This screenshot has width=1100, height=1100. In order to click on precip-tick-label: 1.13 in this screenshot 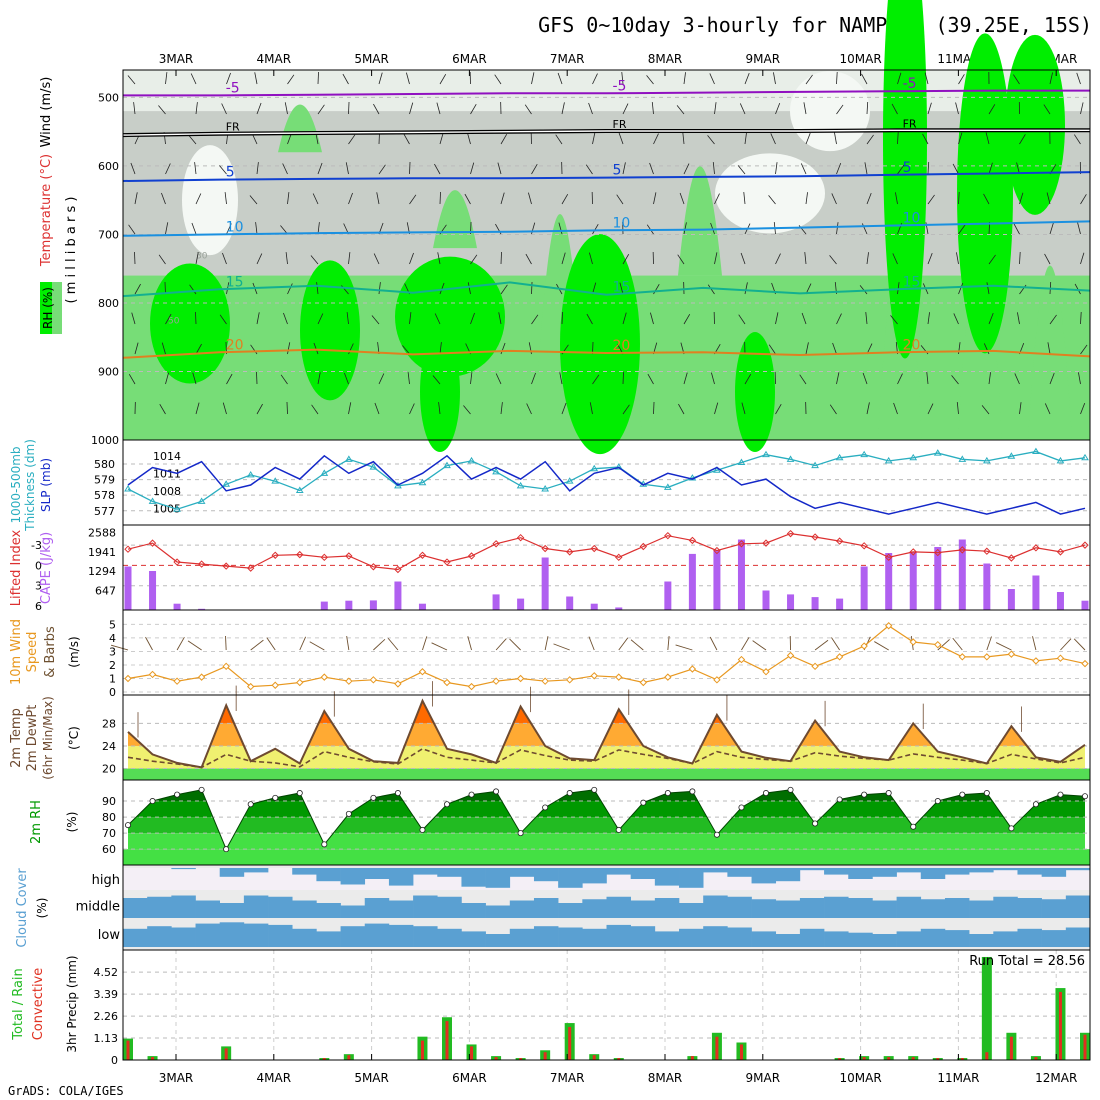, I will do `click(106, 1038)`.